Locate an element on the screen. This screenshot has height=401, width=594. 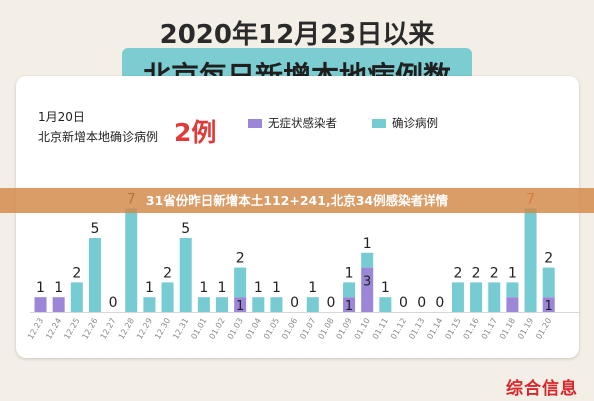
bar-label-01.13: 0 is located at coordinates (421, 303).